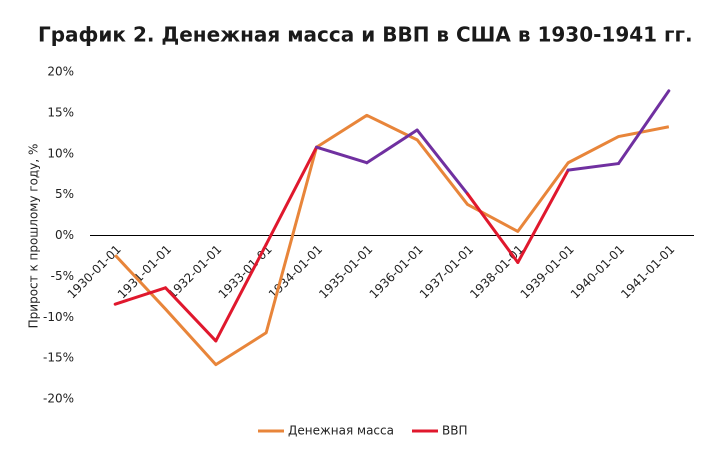  I want to click on y-tick-label: 5%, so click(64, 194).